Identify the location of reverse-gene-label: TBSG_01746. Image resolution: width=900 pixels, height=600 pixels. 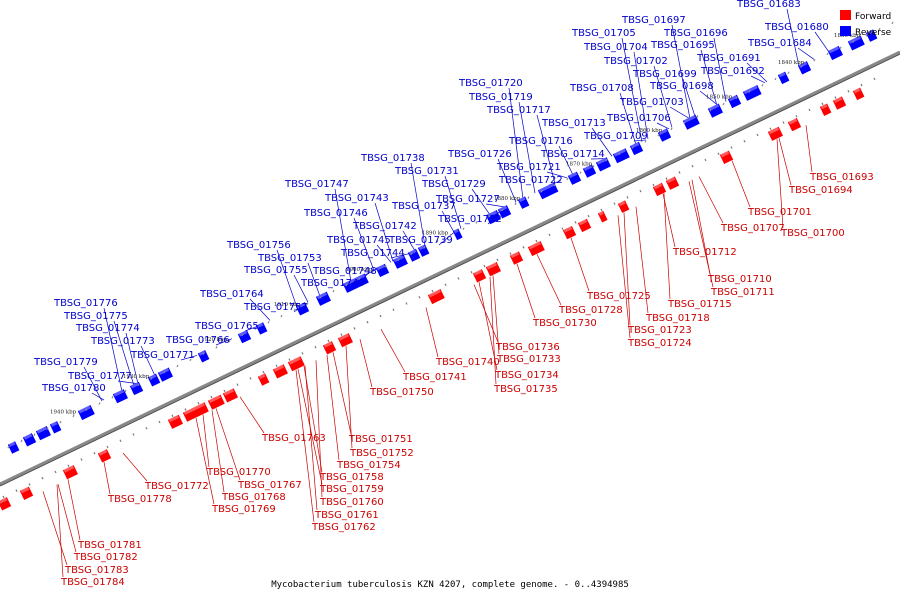
(335, 213).